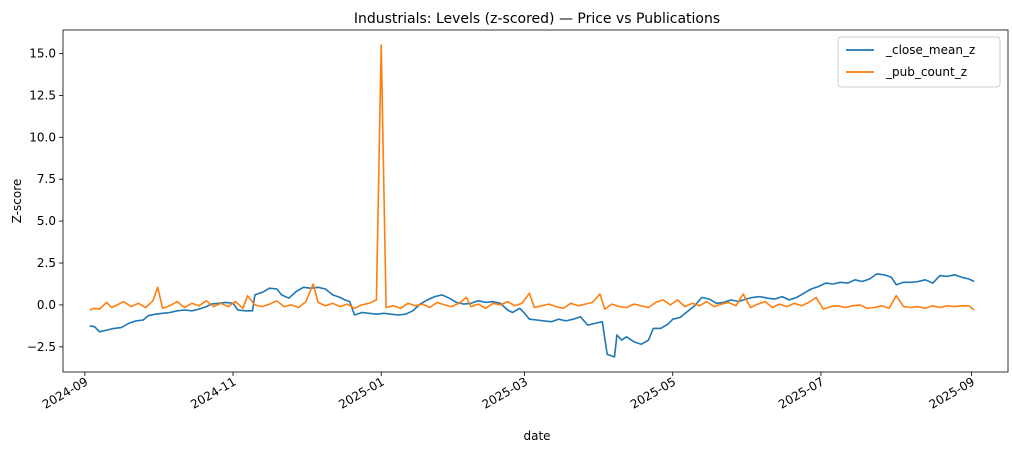 The height and width of the screenshot is (452, 1012). Describe the element at coordinates (42, 137) in the screenshot. I see `y-tick-label: 10.0` at that location.